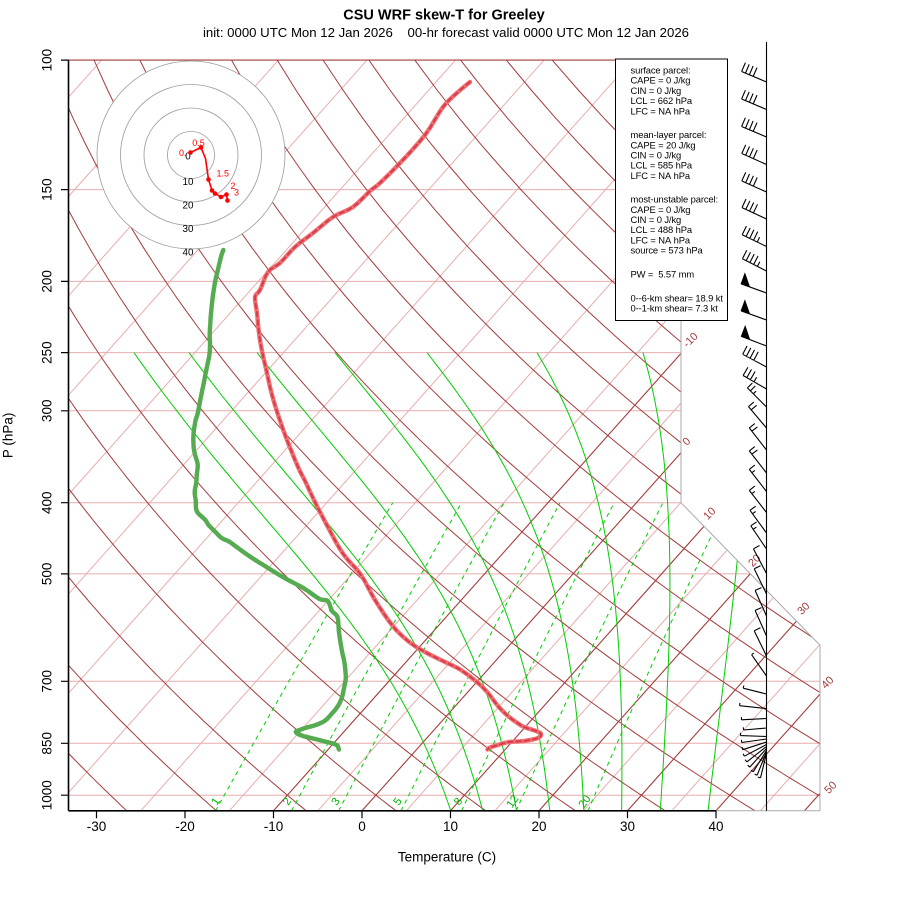 The height and width of the screenshot is (905, 900). I want to click on svg-text: LCL = 662 hPa, so click(662, 100).